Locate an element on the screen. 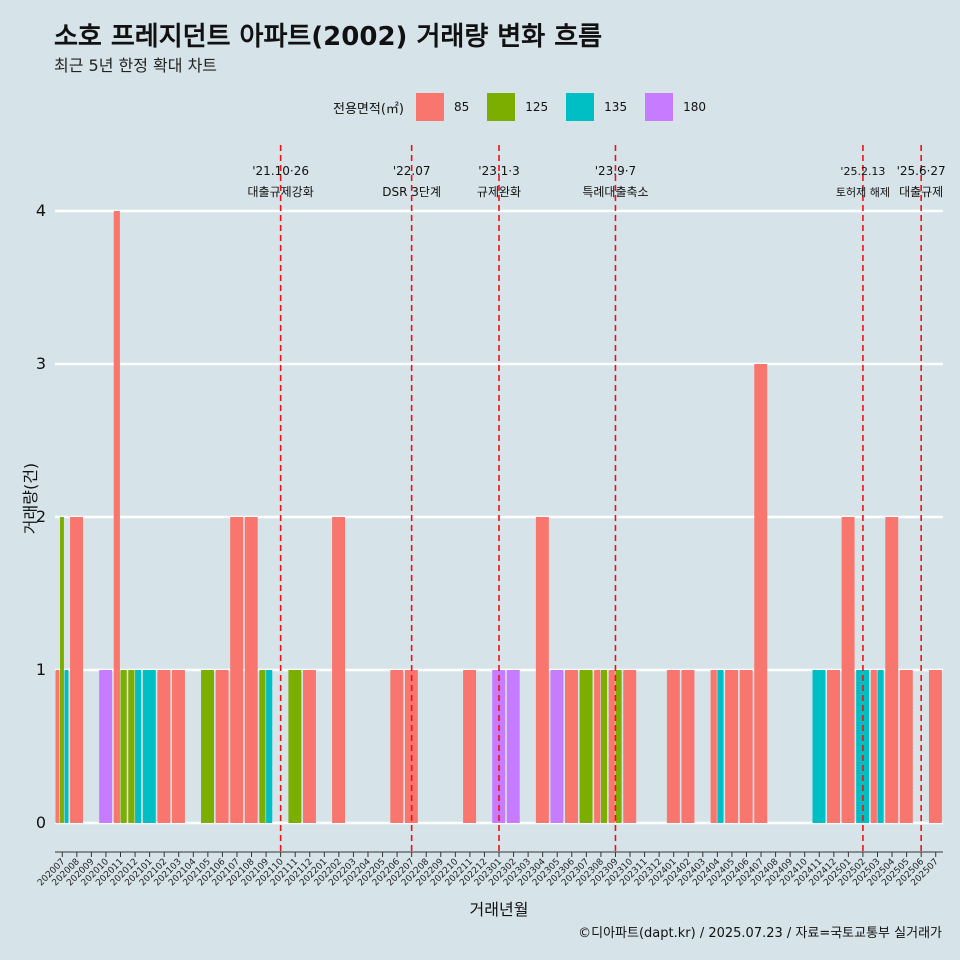 The image size is (960, 960). event-label-2: 규제완화 is located at coordinates (499, 192).